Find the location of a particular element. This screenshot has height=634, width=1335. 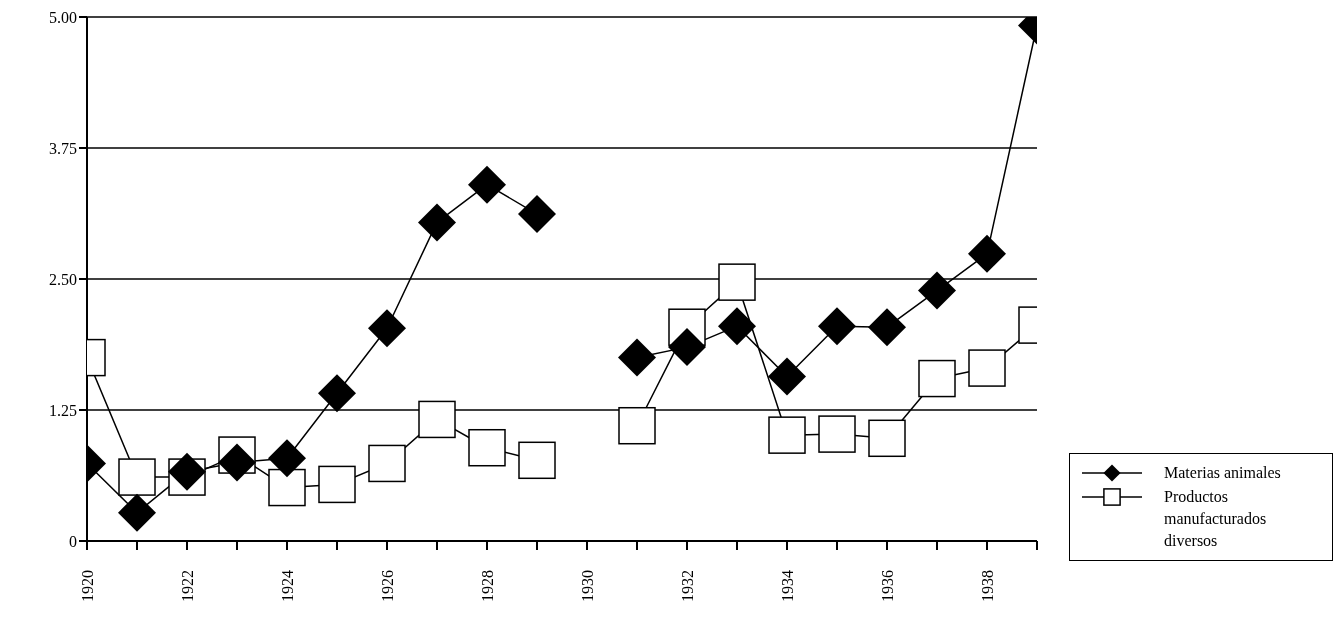

y-tick-label: 0 is located at coordinates (73, 541).